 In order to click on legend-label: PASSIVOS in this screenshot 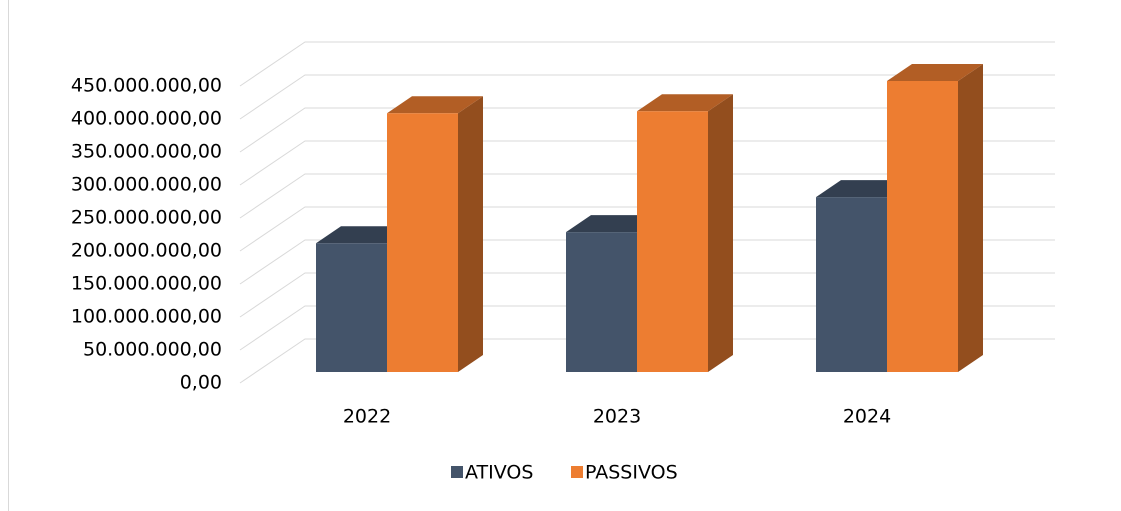, I will do `click(631, 473)`.